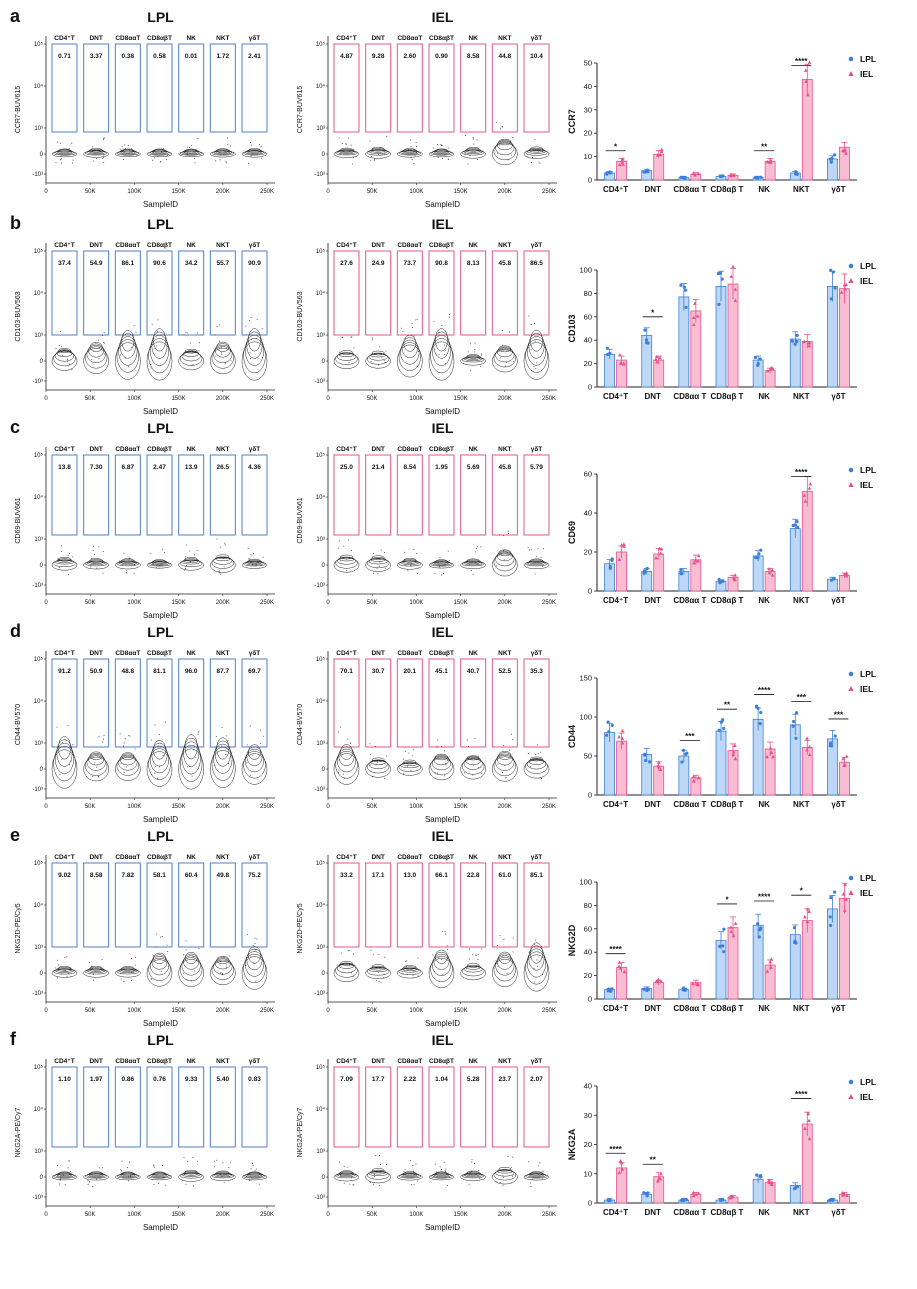  Describe the element at coordinates (764, 804) in the screenshot. I see `bar-category-label: NK` at that location.